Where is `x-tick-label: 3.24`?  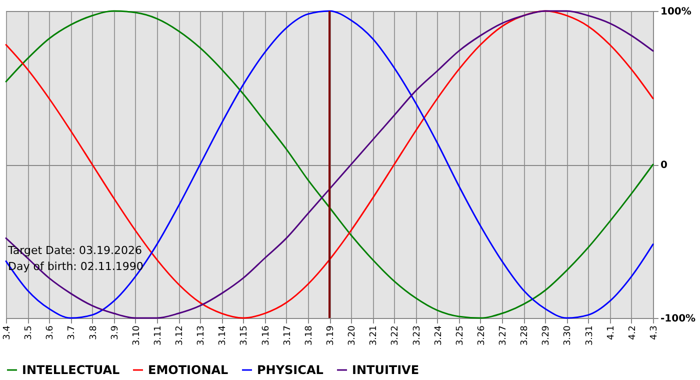 x-tick-label: 3.24 is located at coordinates (439, 335).